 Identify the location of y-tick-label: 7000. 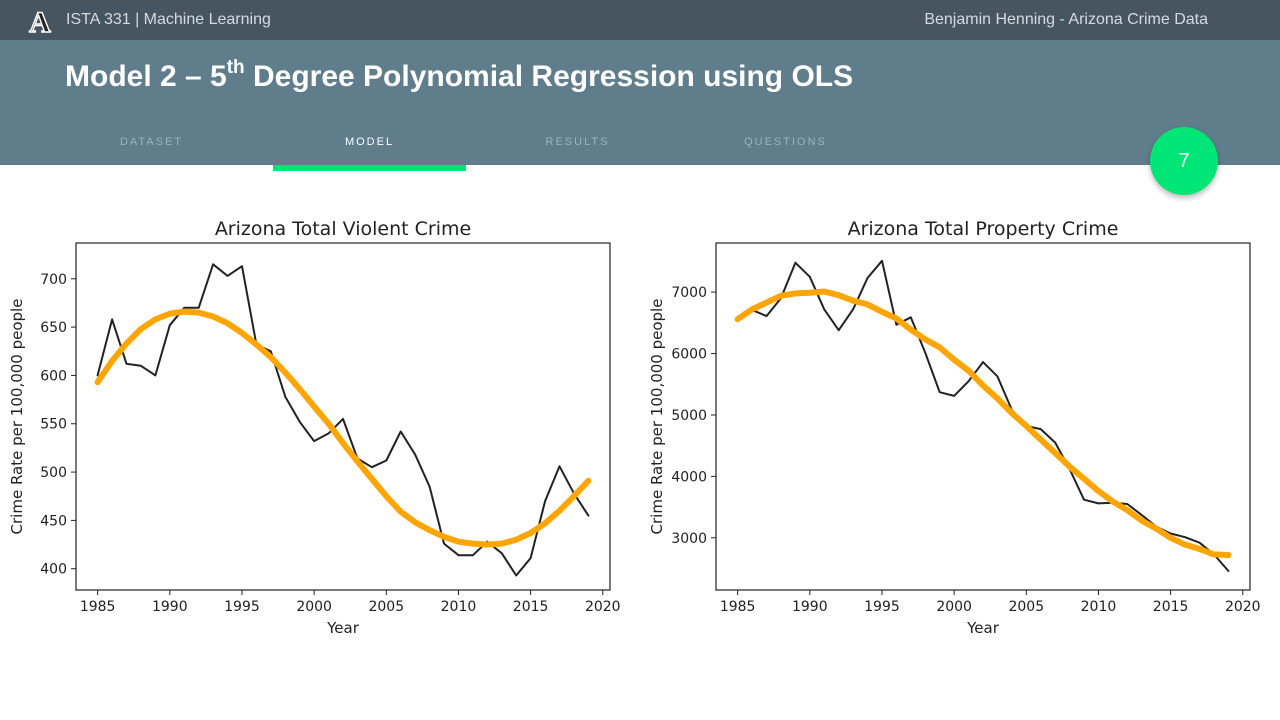
(689, 293).